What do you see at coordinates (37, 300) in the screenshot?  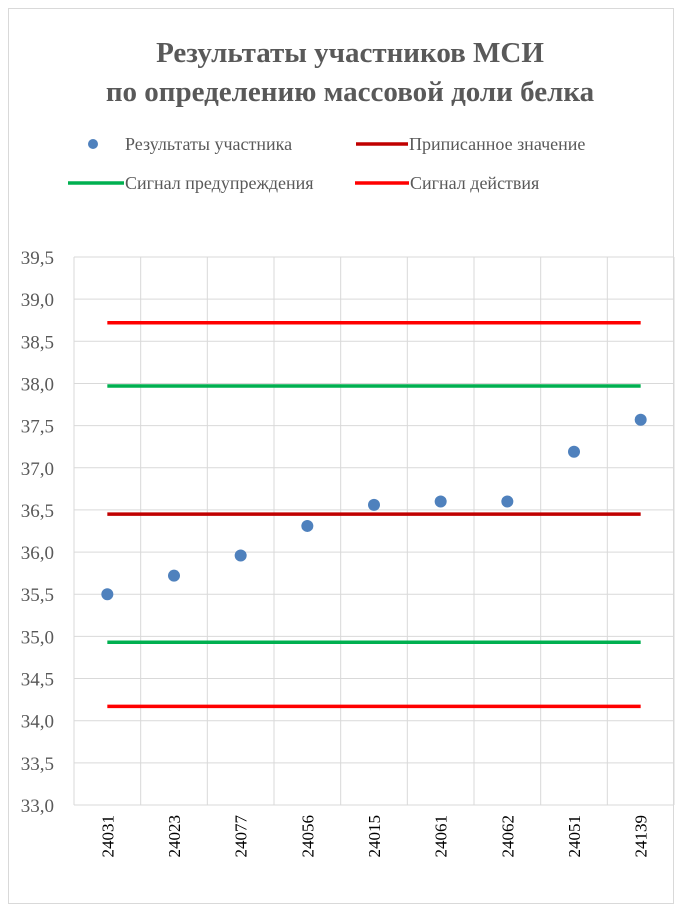 I see `y-tick-label: 39,0` at bounding box center [37, 300].